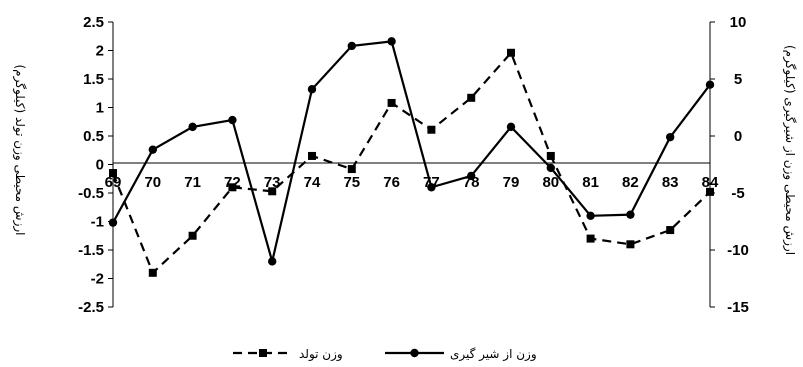 Image resolution: width=803 pixels, height=367 pixels. I want to click on x-tick-label: 82, so click(630, 182).